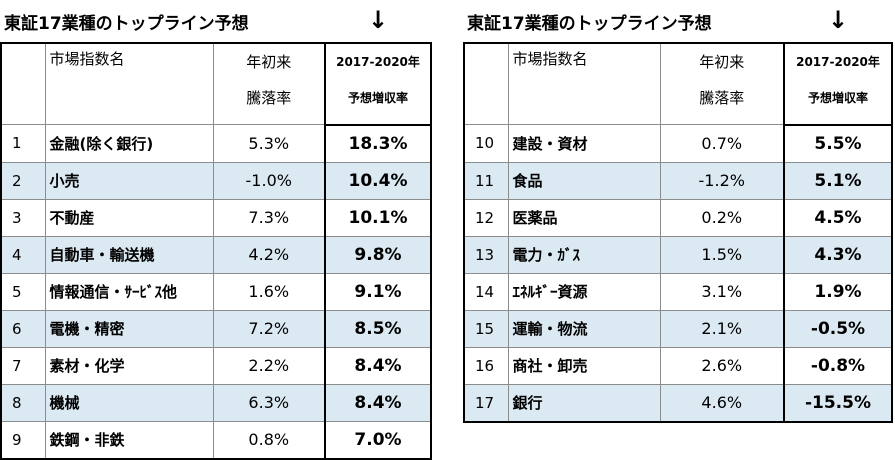  What do you see at coordinates (722, 291) in the screenshot?
I see `row-change: 3.1%` at bounding box center [722, 291].